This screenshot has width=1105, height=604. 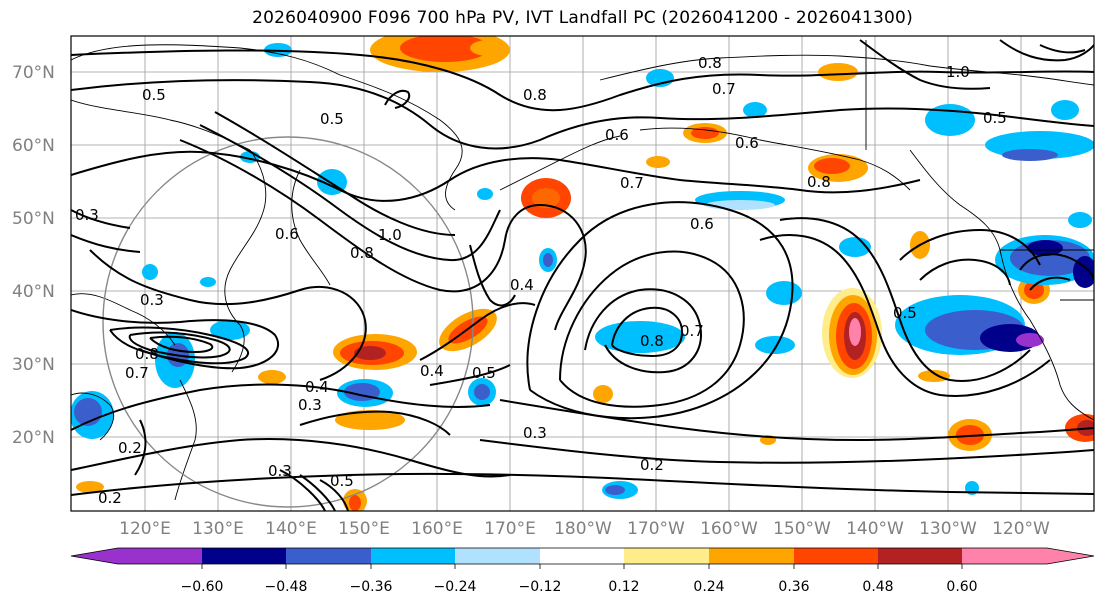 What do you see at coordinates (33, 73) in the screenshot?
I see `lat-label: 70°N` at bounding box center [33, 73].